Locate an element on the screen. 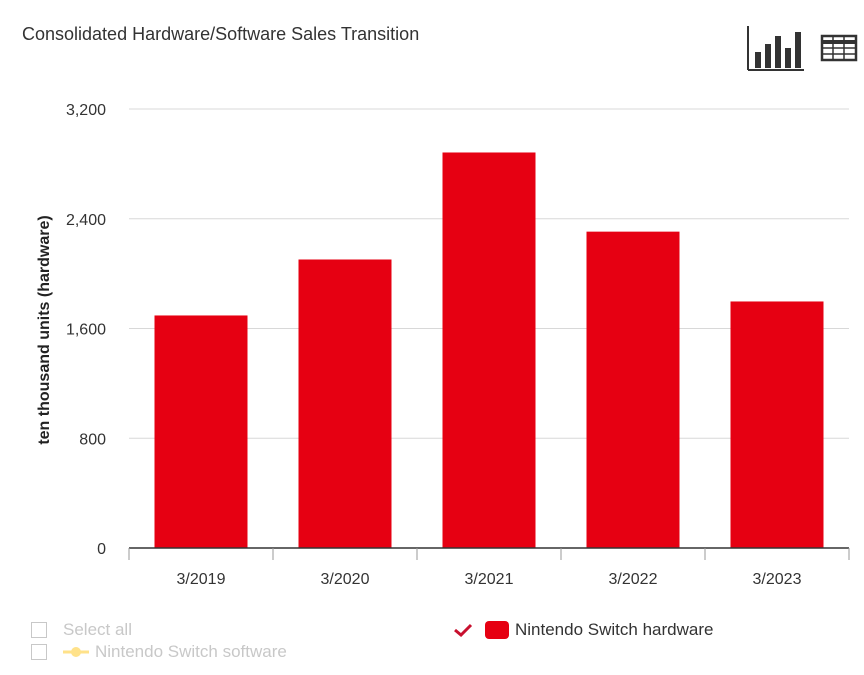  y-tick-label: 800 is located at coordinates (92, 439).